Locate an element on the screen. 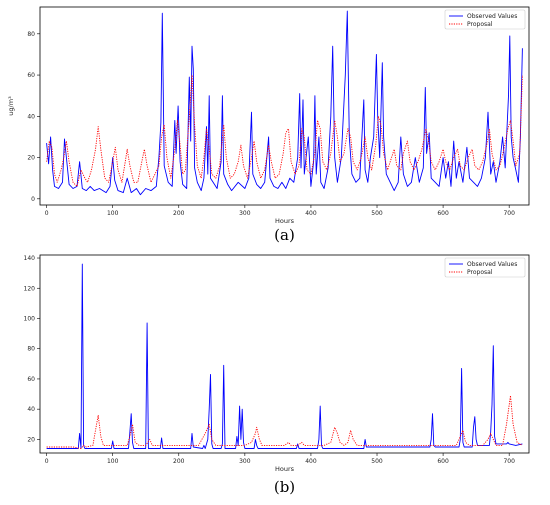  subfigure-label: (a) is located at coordinates (284, 235).